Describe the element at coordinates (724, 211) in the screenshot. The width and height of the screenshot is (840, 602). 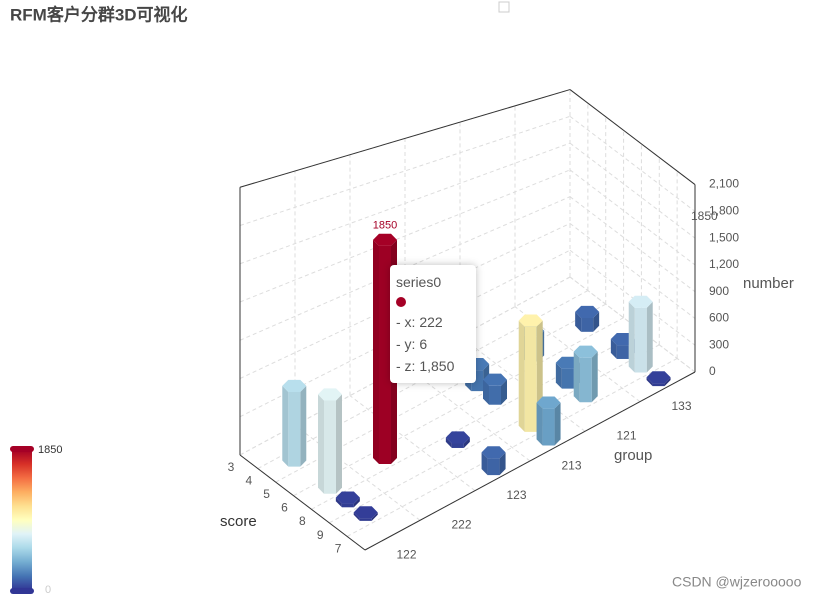
I see `z-tick-label: 1,800` at that location.